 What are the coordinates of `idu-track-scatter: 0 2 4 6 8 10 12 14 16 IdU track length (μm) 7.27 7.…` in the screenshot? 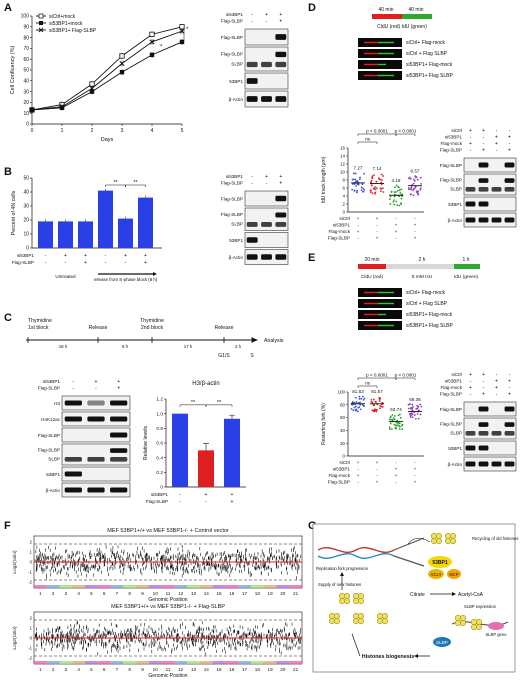 It's located at (372, 185).